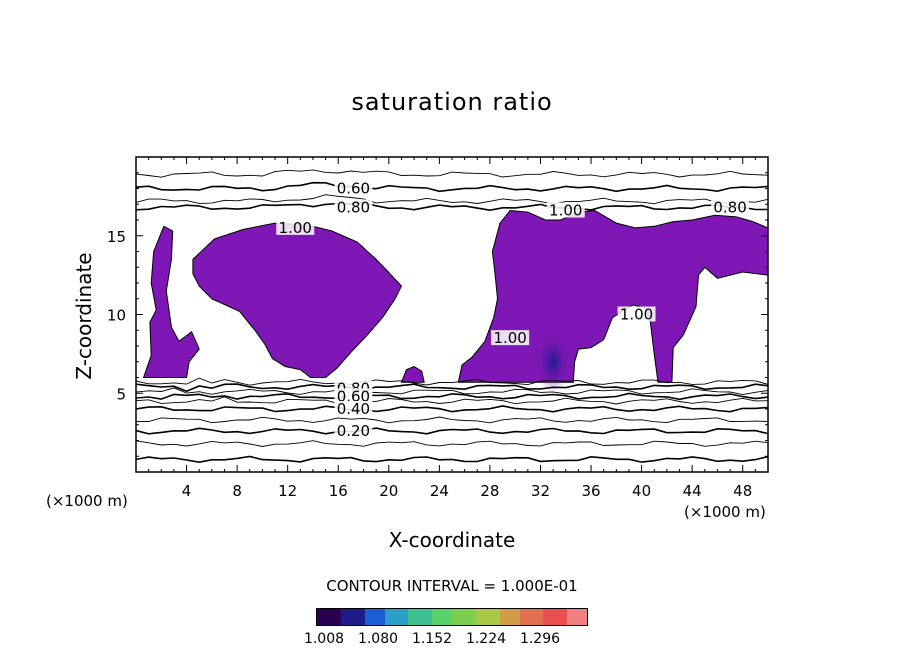 Image resolution: width=904 pixels, height=654 pixels. I want to click on y-tick-label: 15, so click(116, 237).